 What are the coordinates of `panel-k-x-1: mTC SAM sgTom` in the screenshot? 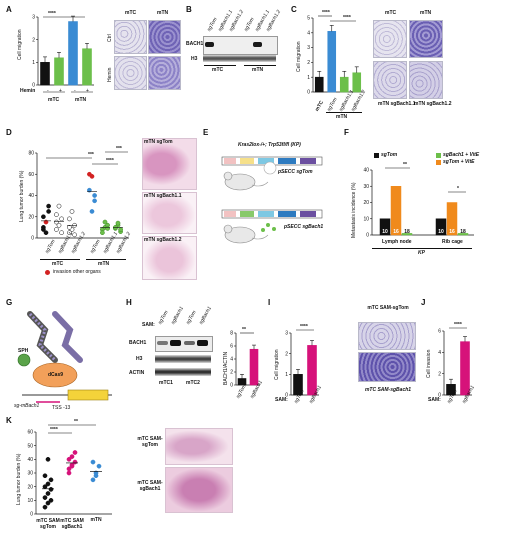 It's located at (48, 524).